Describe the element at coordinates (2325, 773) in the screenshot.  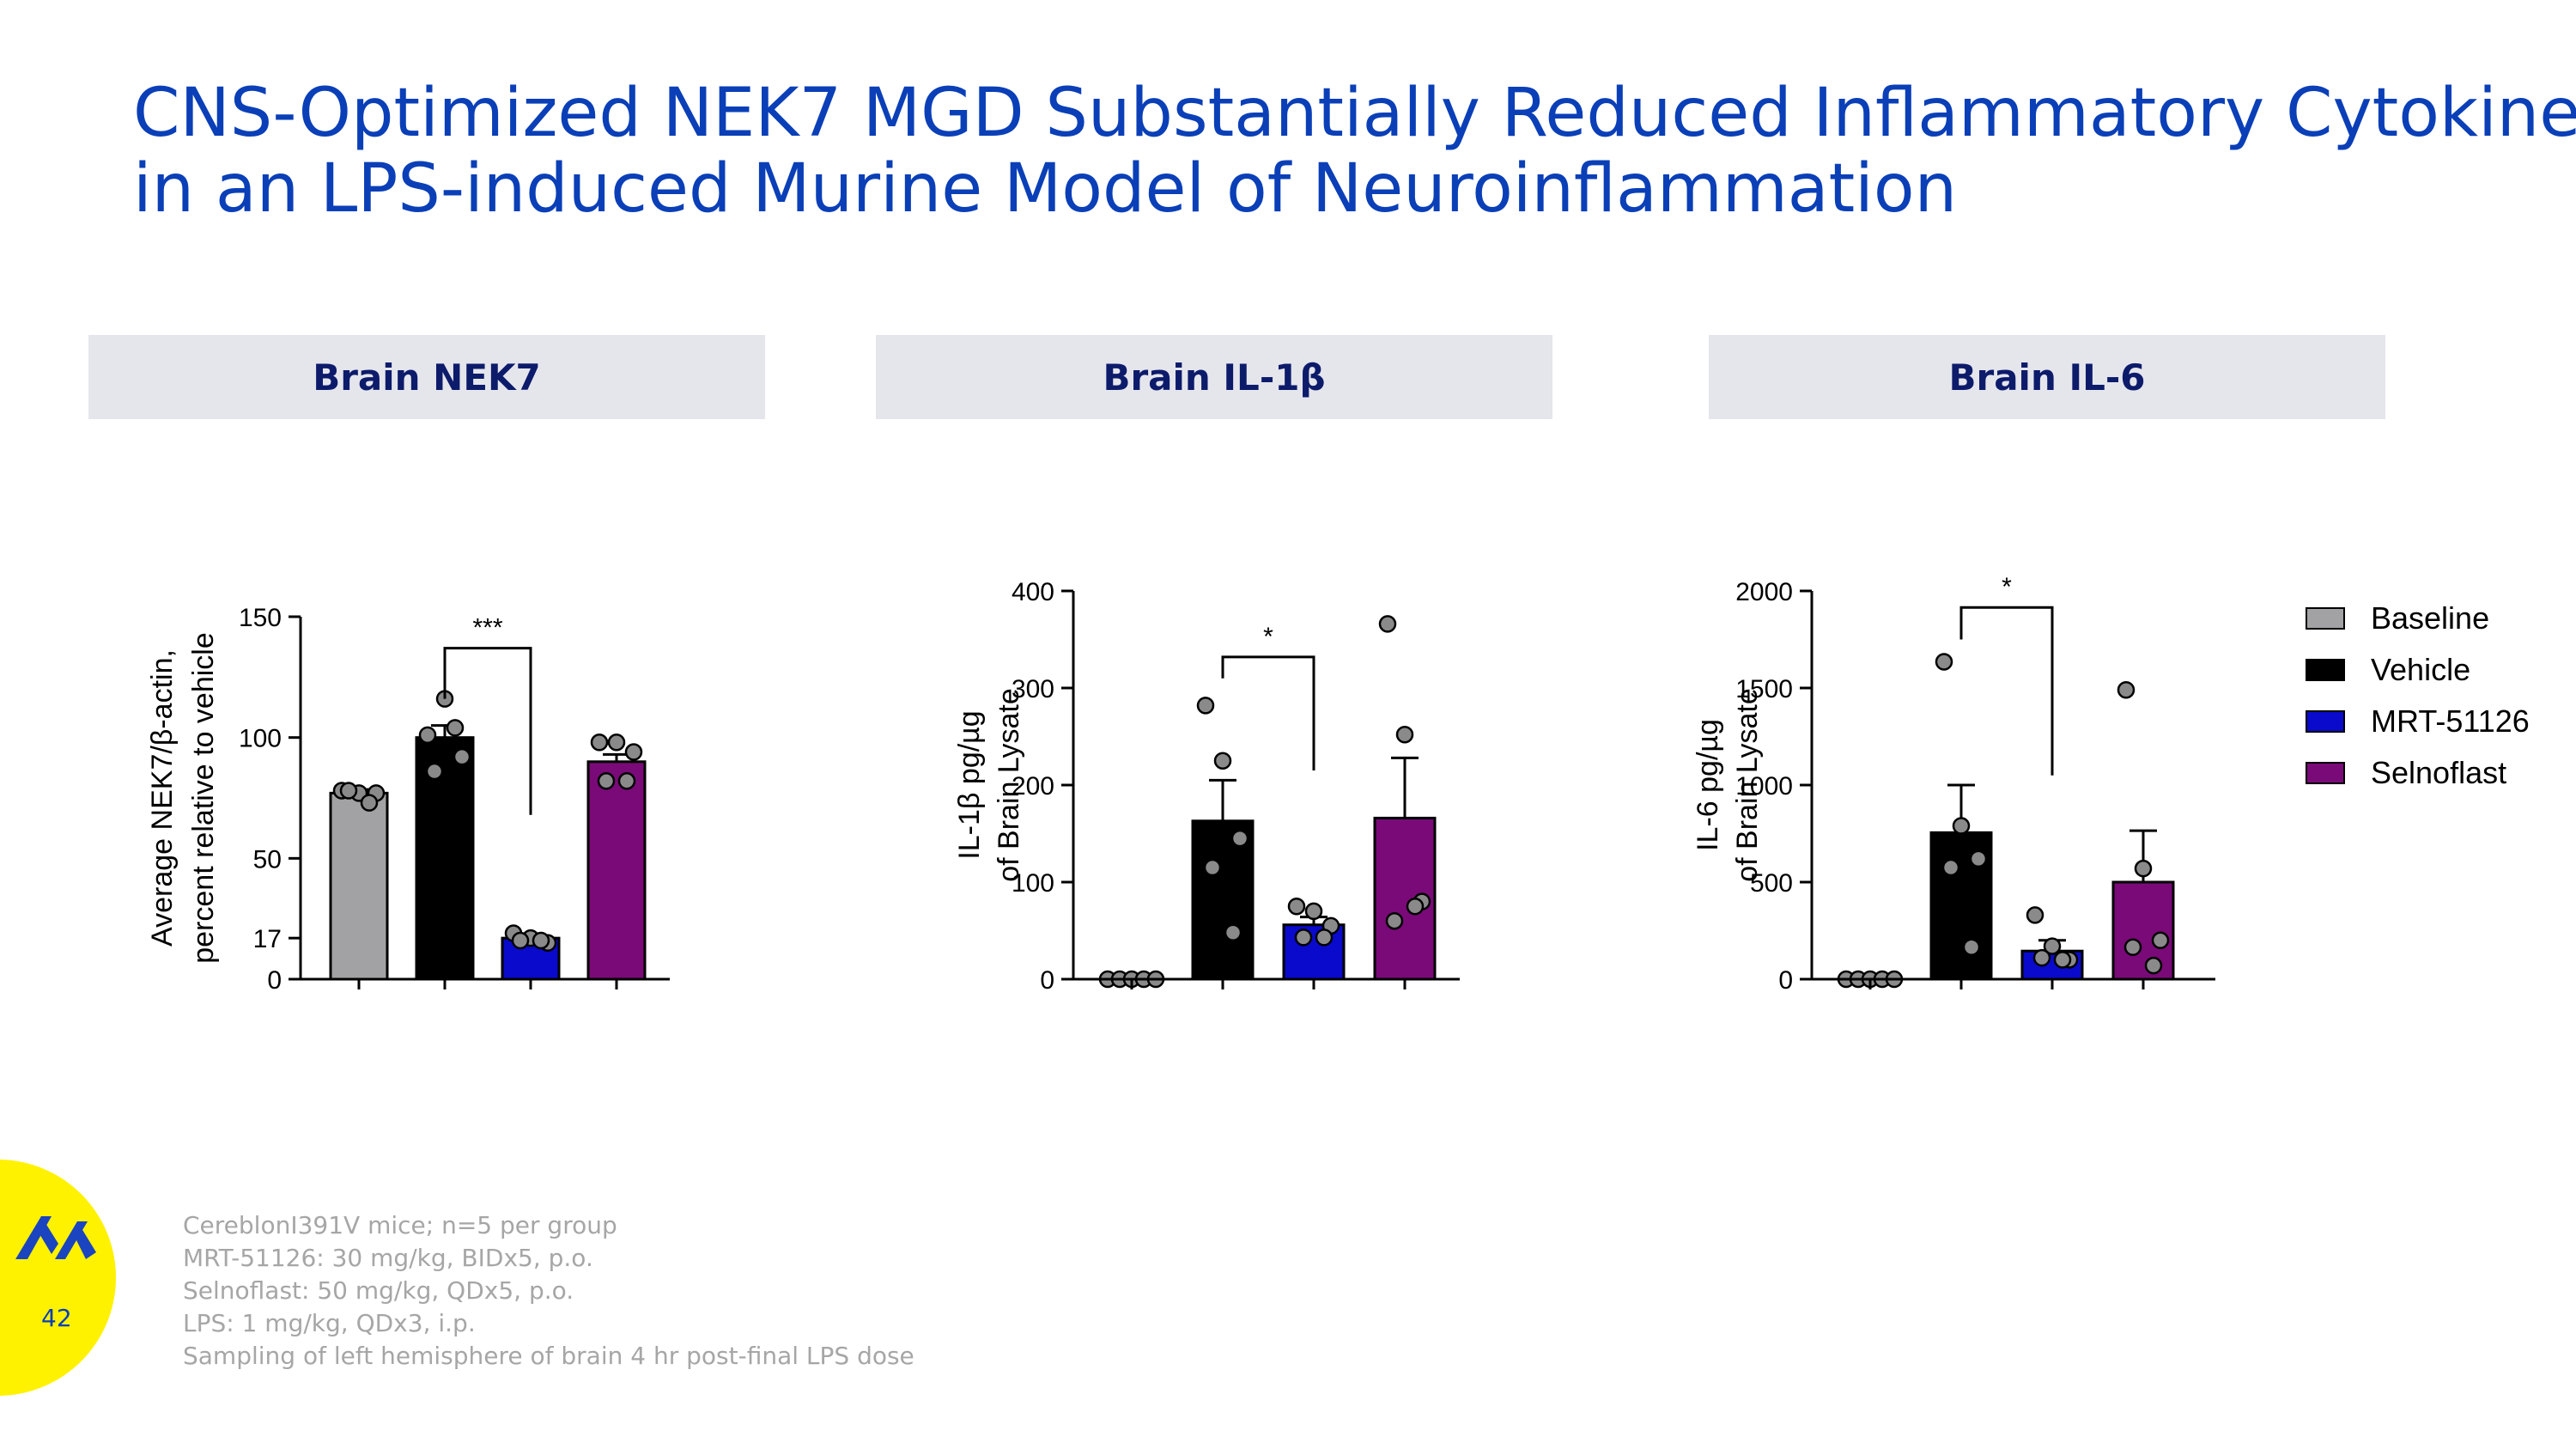
I see `legend-swatch-selnoflast` at that location.